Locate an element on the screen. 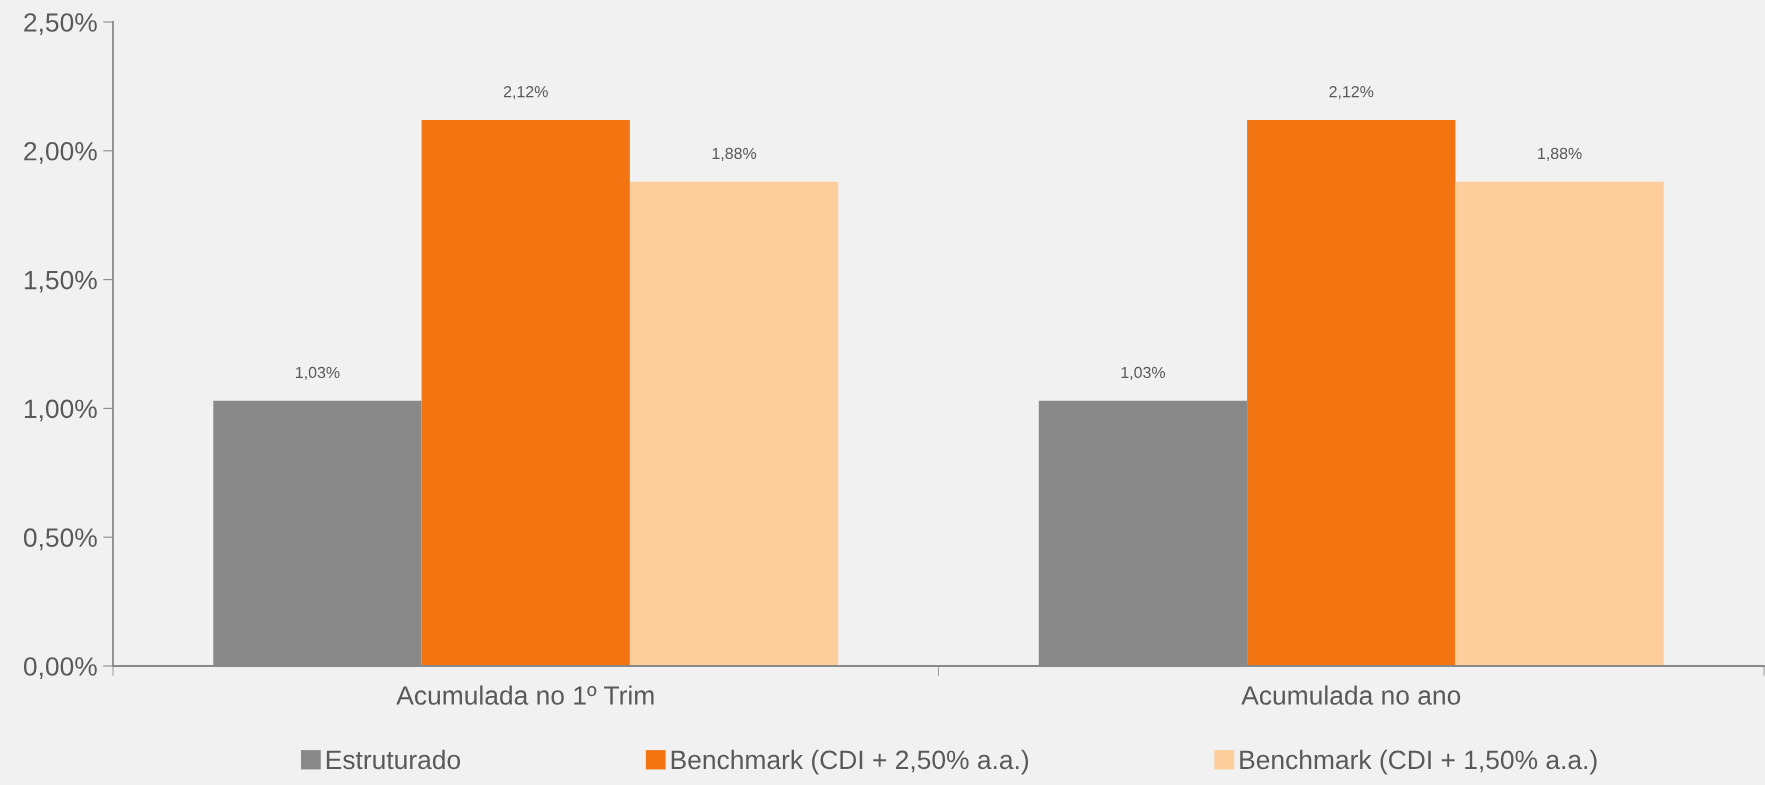  x-tick-label: Acumulada no 1º Trim is located at coordinates (525, 695).